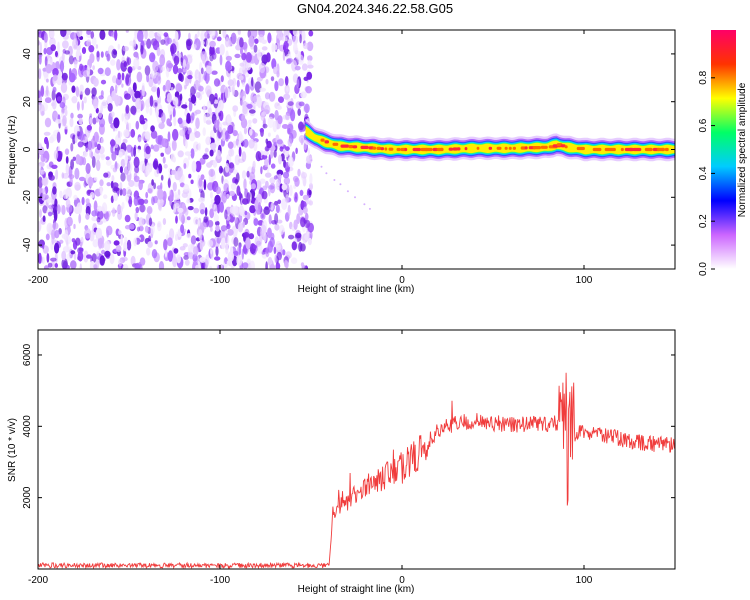 This screenshot has width=750, height=600. Describe the element at coordinates (38, 280) in the screenshot. I see `x-tick-label: -200` at that location.